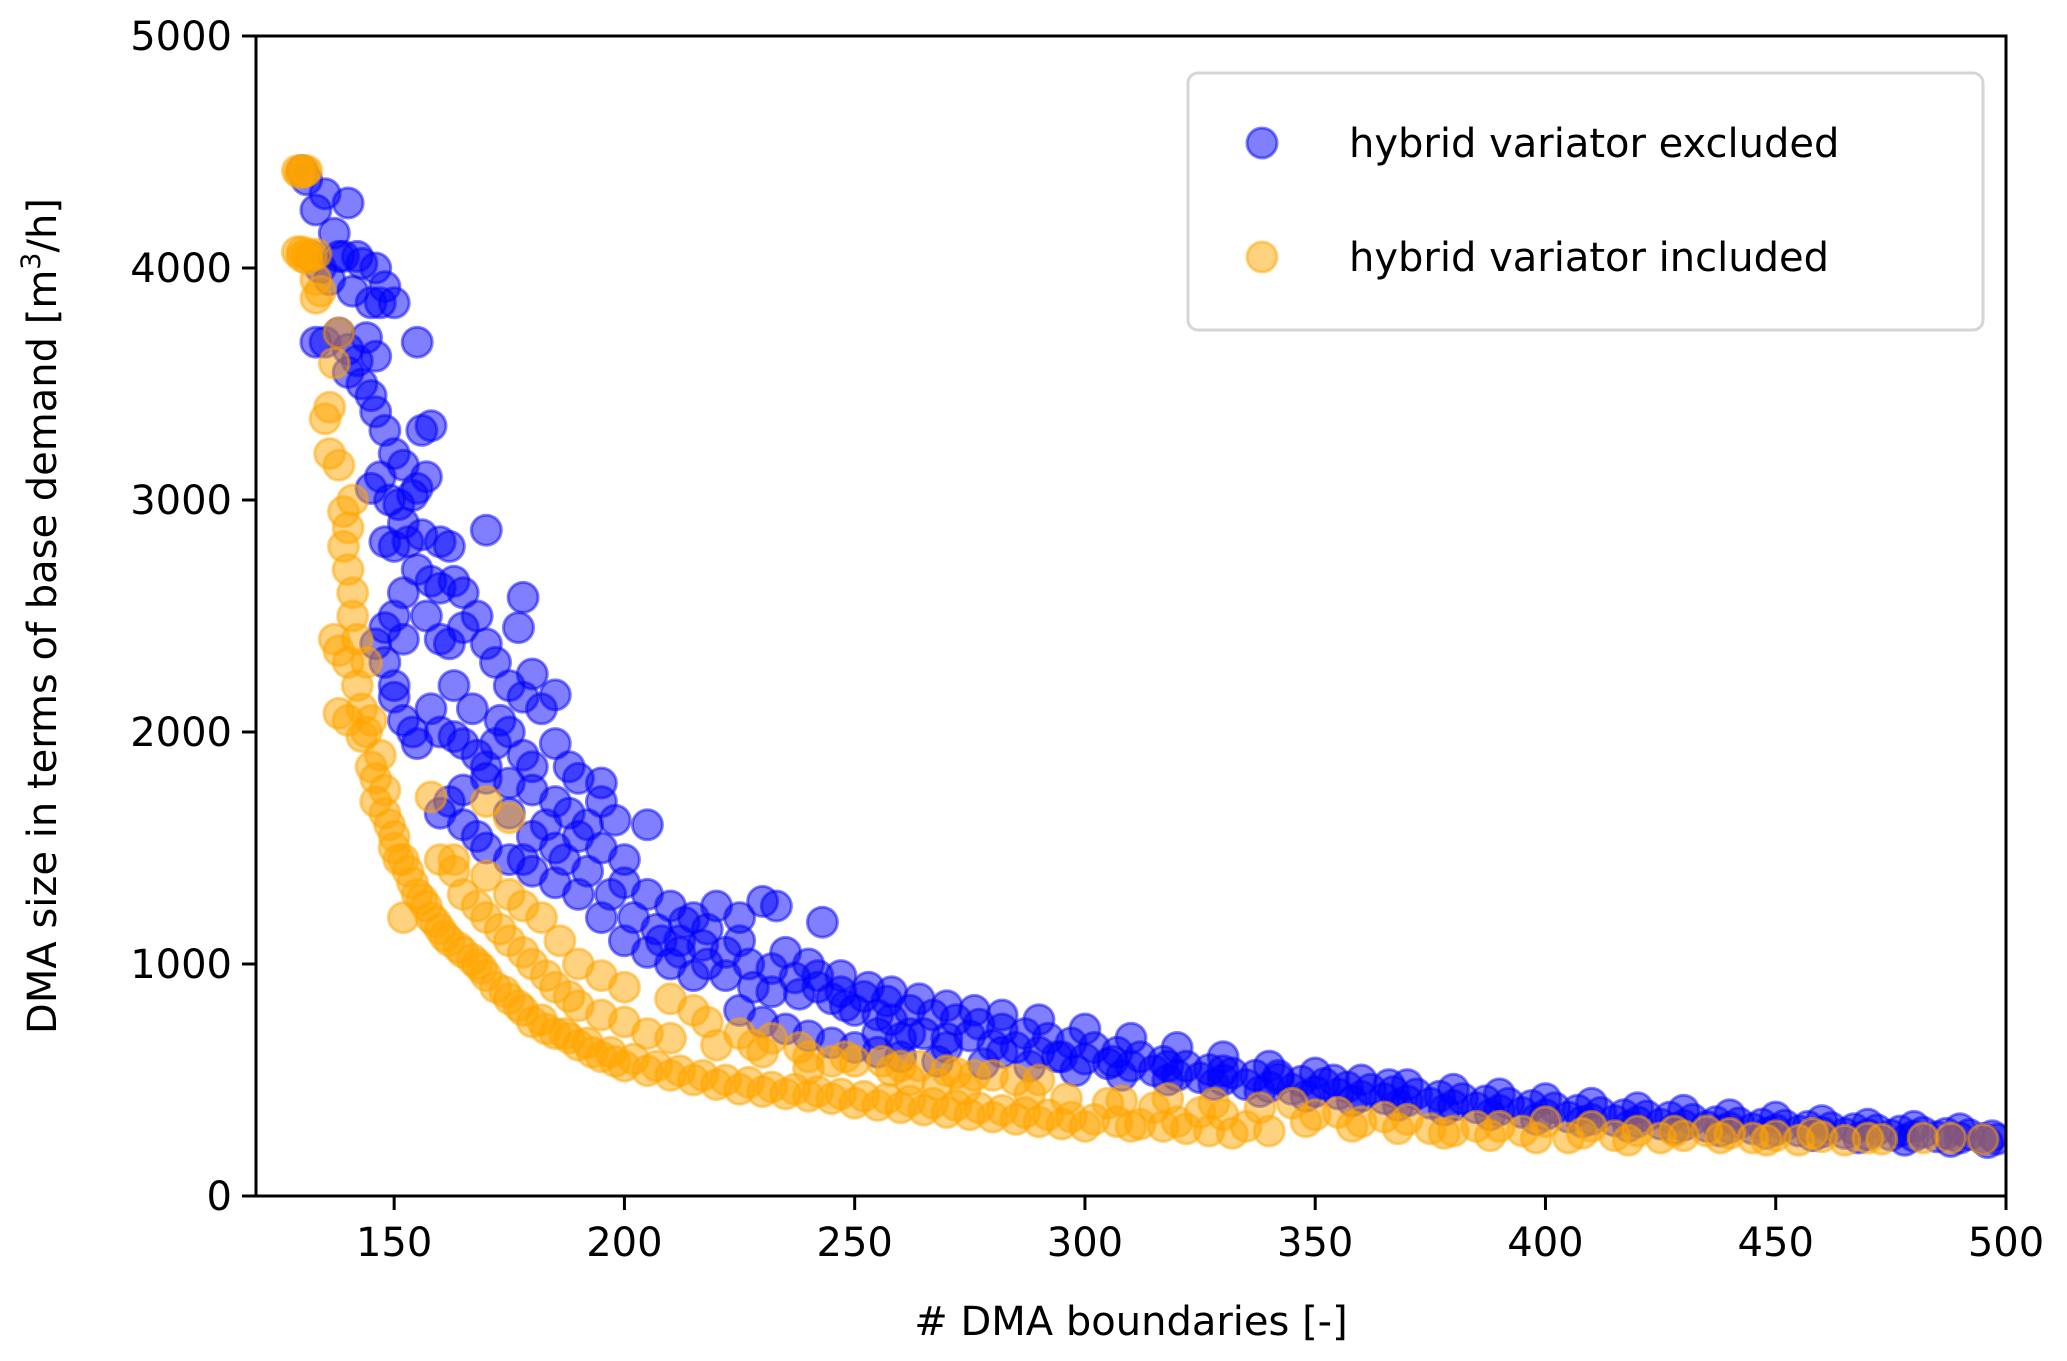  Describe the element at coordinates (394, 1243) in the screenshot. I see `x-tick-label: 150` at that location.